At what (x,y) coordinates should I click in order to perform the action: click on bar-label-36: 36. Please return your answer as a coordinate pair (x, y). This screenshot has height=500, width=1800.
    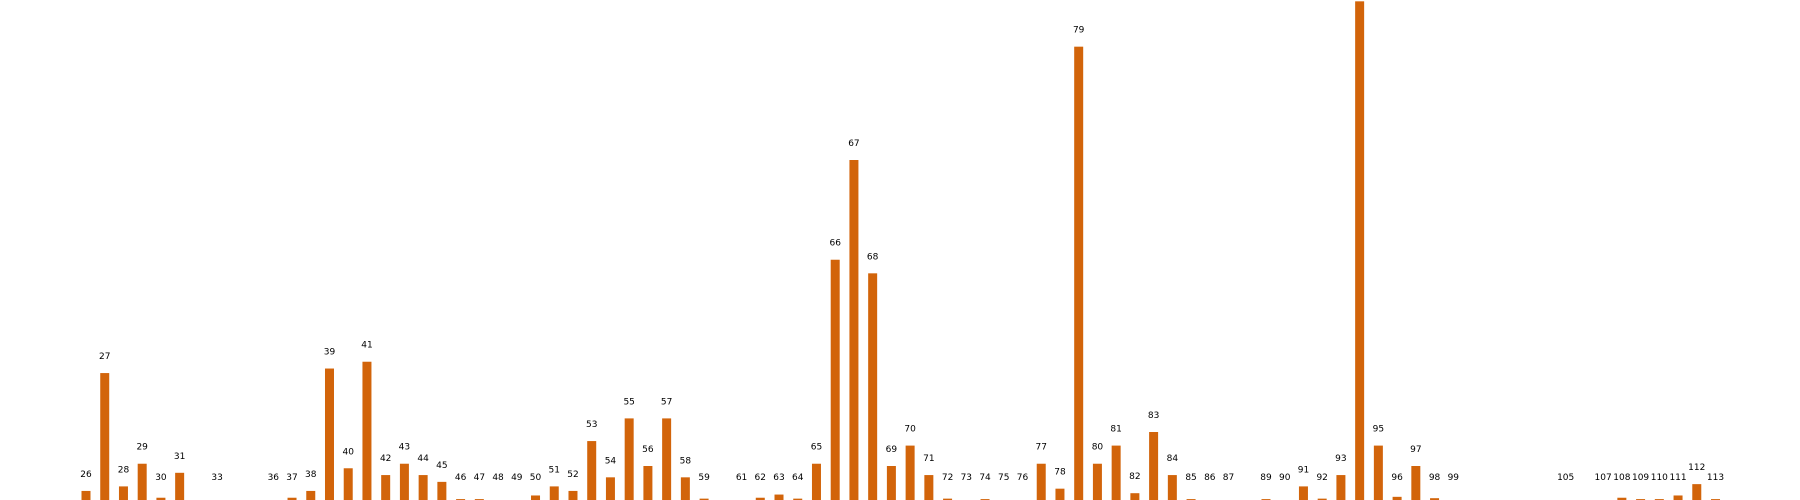
    Looking at the image, I should click on (274, 478).